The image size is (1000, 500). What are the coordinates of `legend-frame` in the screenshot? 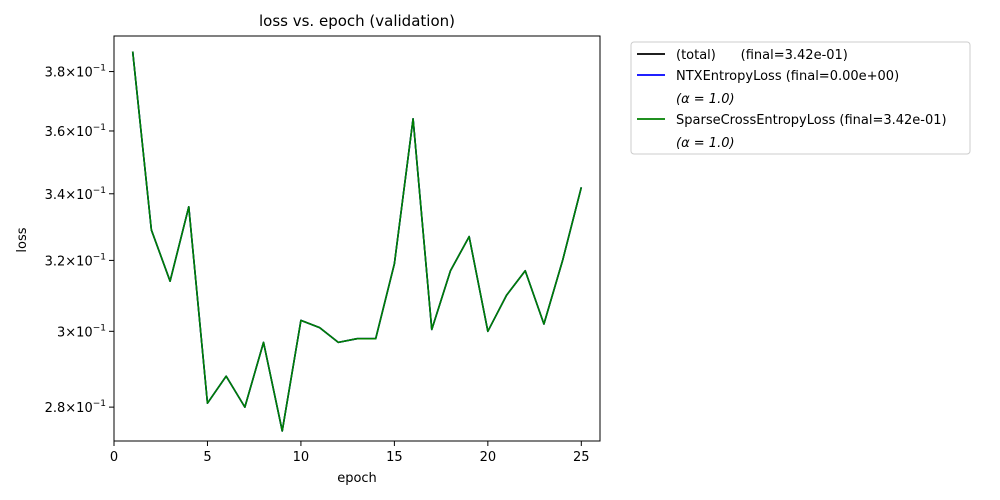 It's located at (800, 98).